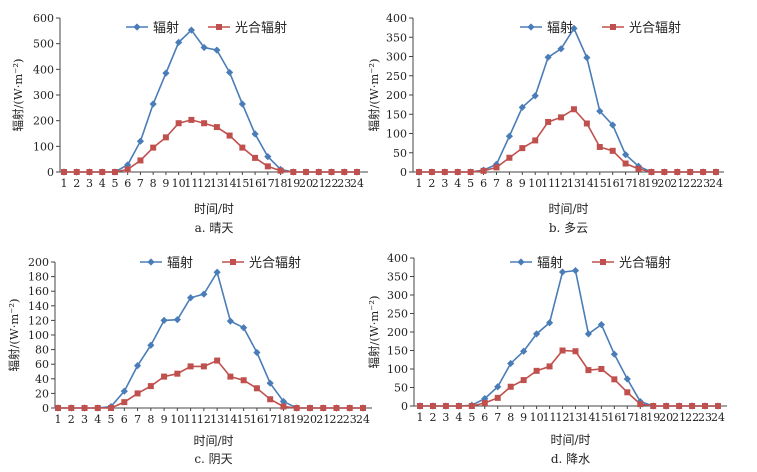  I want to click on y-tick-label: 400, so click(43, 69).